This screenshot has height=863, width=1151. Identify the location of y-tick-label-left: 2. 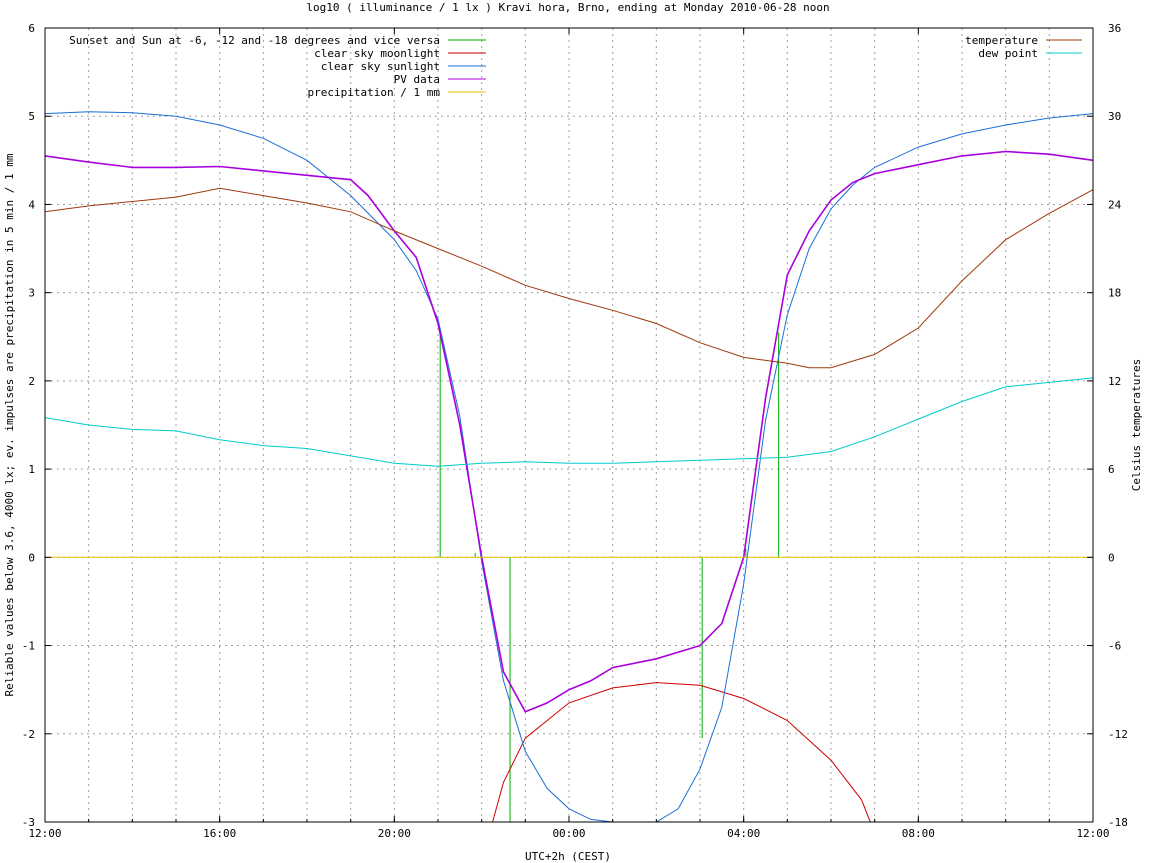
(31, 381).